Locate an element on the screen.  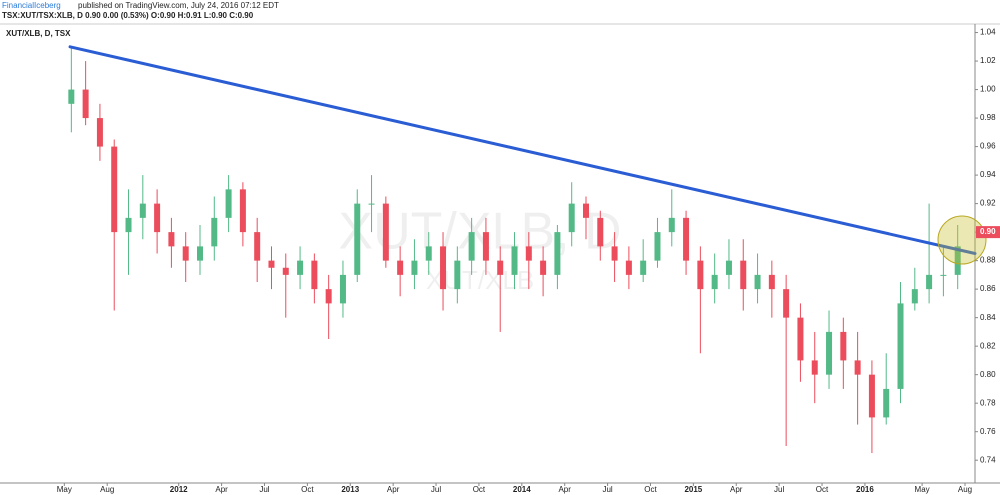
highlight-circle is located at coordinates (962, 240).